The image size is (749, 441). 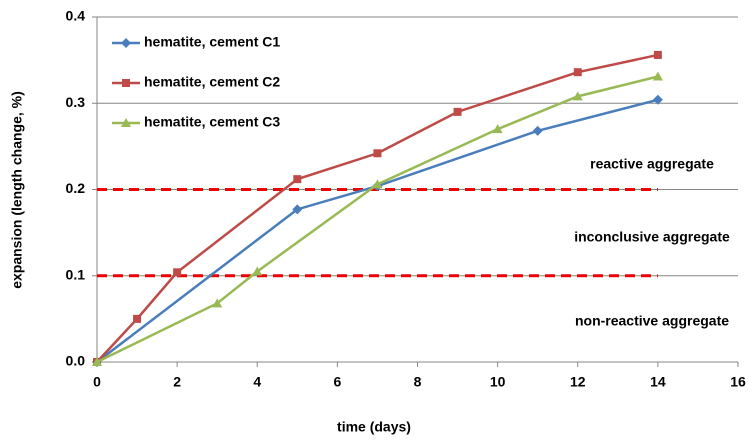 I want to click on y-tick-label: 0.3, so click(x=76, y=102).